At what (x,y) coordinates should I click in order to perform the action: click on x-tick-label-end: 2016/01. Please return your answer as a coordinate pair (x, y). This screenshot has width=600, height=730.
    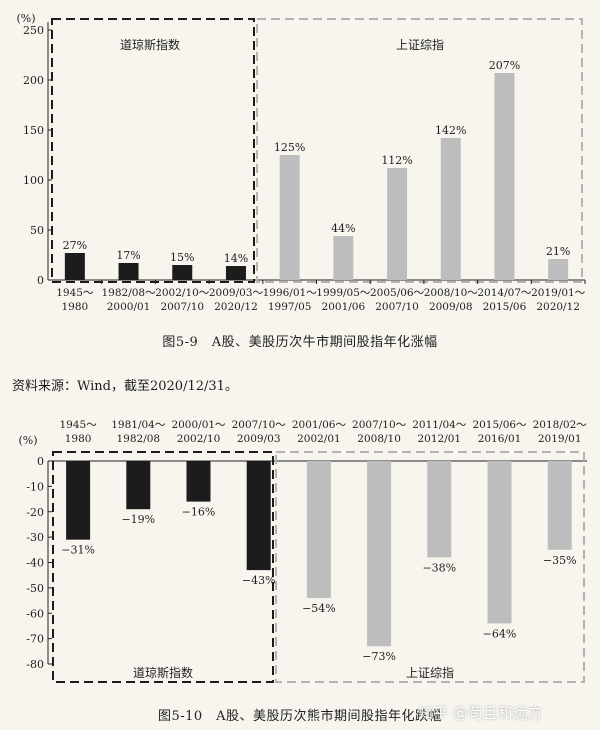
    Looking at the image, I should click on (500, 439).